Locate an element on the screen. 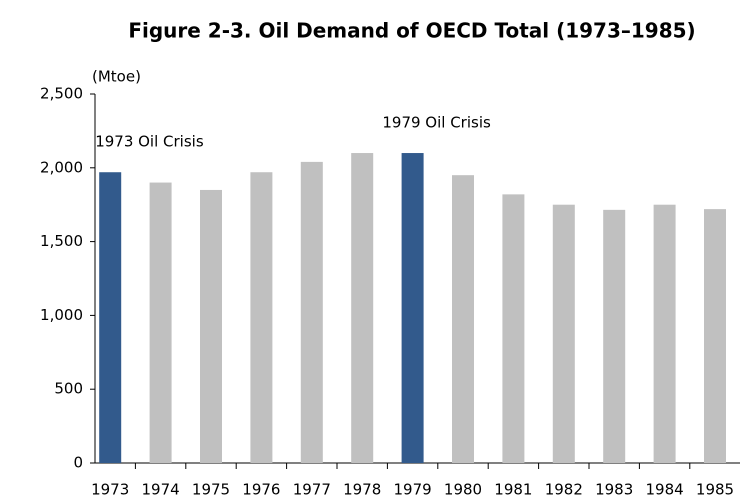  annotation: 1973 Oil Crisis is located at coordinates (149, 142).